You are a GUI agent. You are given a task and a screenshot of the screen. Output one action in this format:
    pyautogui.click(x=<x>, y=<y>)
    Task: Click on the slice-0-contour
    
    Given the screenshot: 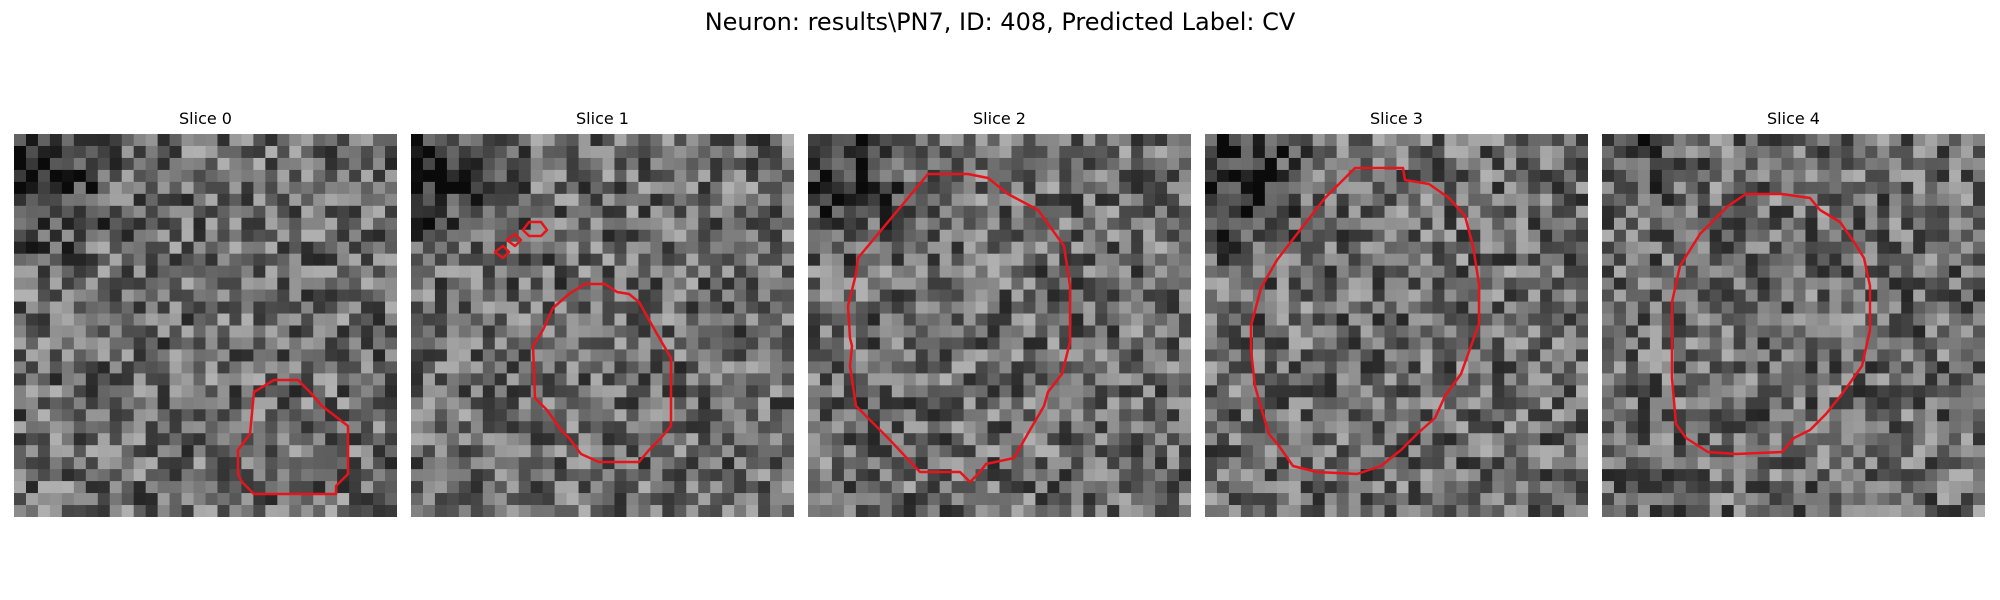 What is the action you would take?
    pyautogui.click(x=293, y=437)
    